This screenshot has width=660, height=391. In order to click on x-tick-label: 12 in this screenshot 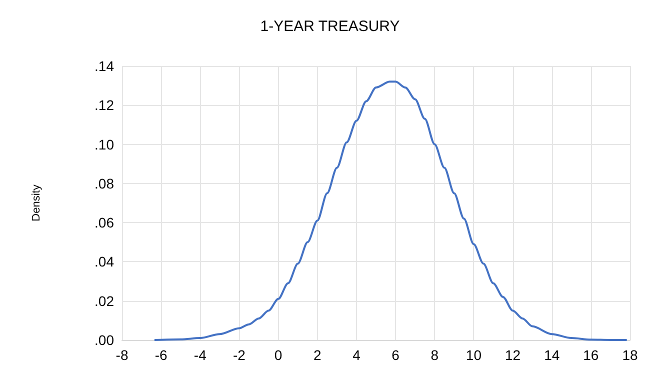, I will do `click(512, 355)`.